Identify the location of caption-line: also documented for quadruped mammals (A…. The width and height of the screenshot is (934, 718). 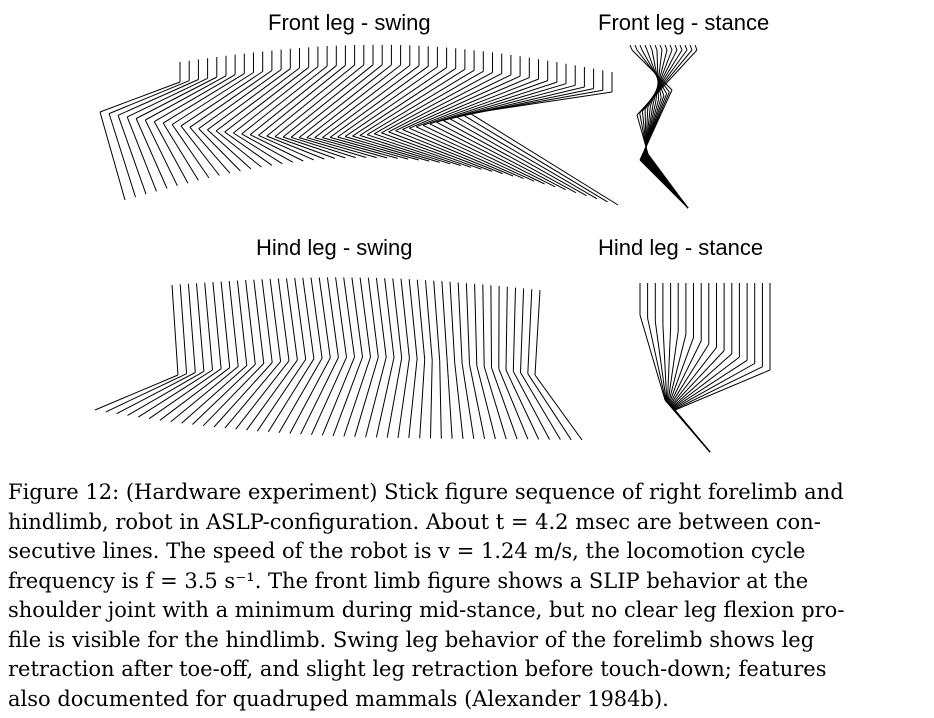
(338, 698).